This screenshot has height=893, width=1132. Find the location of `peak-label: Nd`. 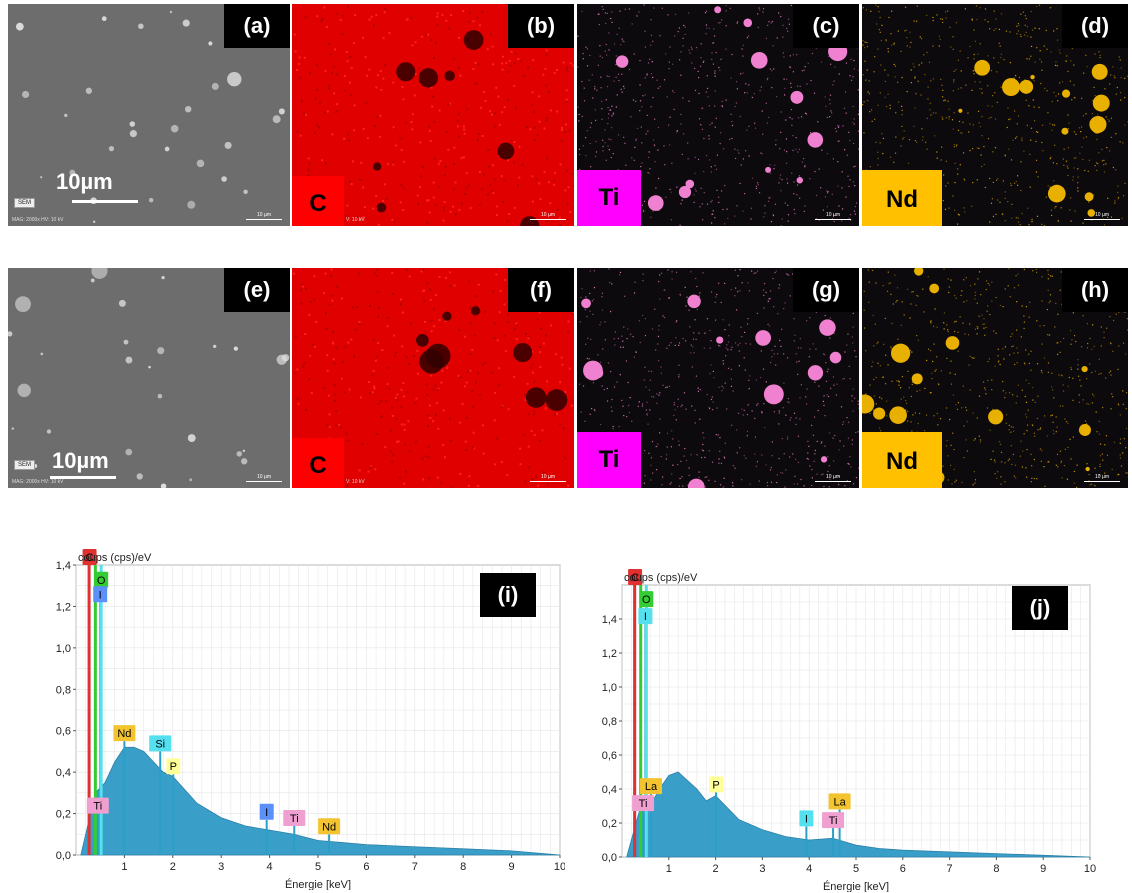

peak-label: Nd is located at coordinates (124, 733).